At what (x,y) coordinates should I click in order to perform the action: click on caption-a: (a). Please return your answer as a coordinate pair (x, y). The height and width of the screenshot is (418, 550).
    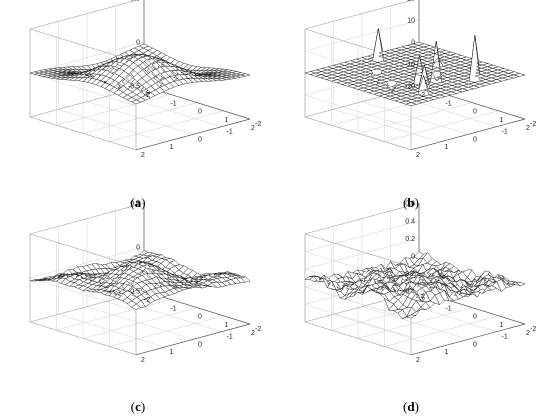
    Looking at the image, I should click on (137, 202).